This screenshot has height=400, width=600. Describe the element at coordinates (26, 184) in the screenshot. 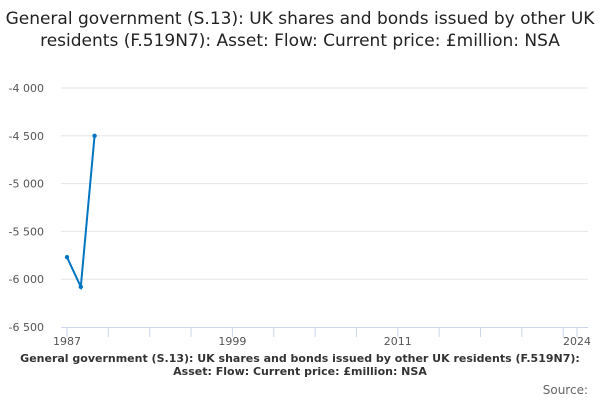

I see `y-tick-label: -5 000` at that location.